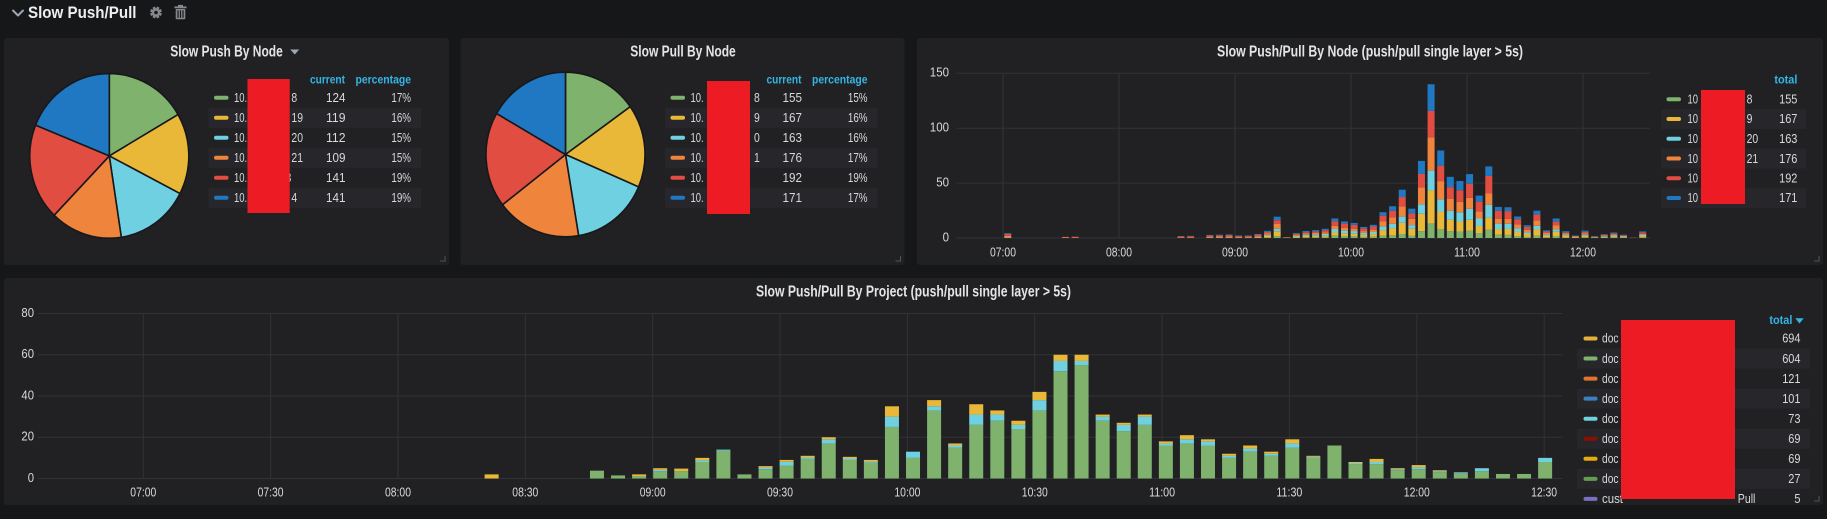 This screenshot has height=519, width=1827. What do you see at coordinates (27, 353) in the screenshot?
I see `svg-text: 60` at bounding box center [27, 353].